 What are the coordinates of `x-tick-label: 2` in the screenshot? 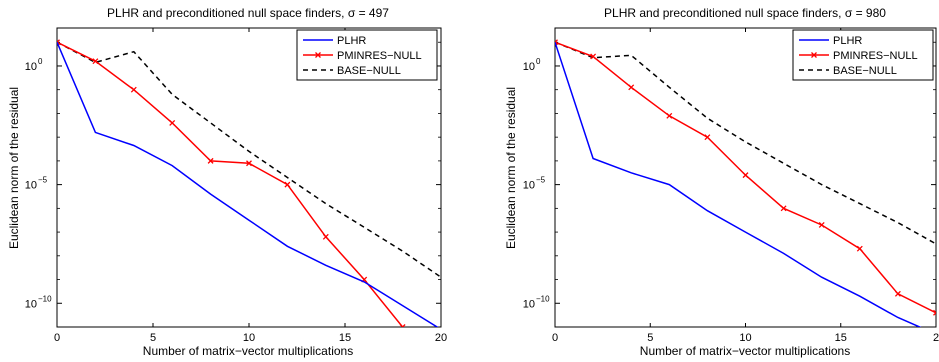 It's located at (936, 338).